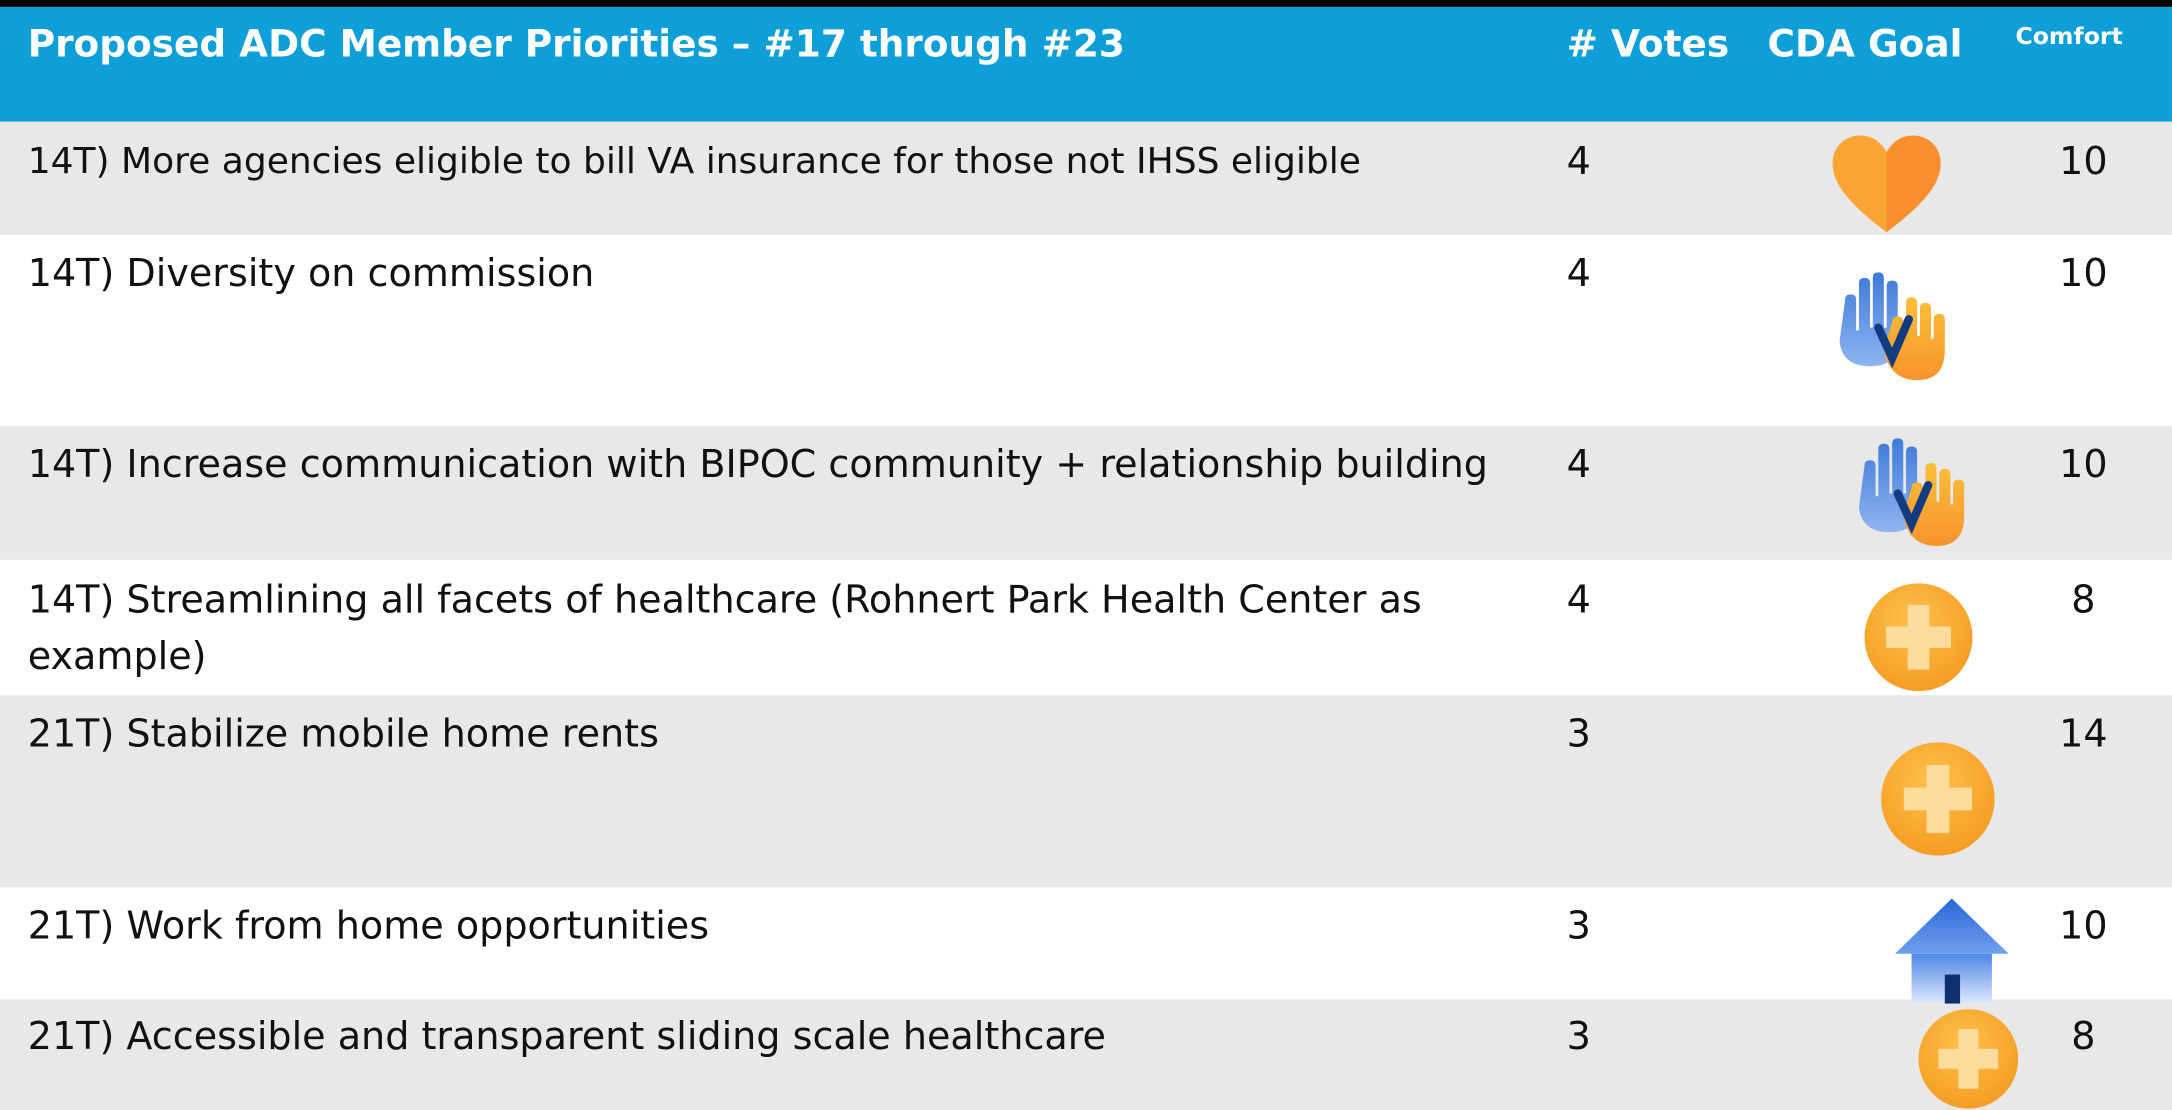 The height and width of the screenshot is (1110, 2172). I want to click on header-bar, so click(1086, 64).